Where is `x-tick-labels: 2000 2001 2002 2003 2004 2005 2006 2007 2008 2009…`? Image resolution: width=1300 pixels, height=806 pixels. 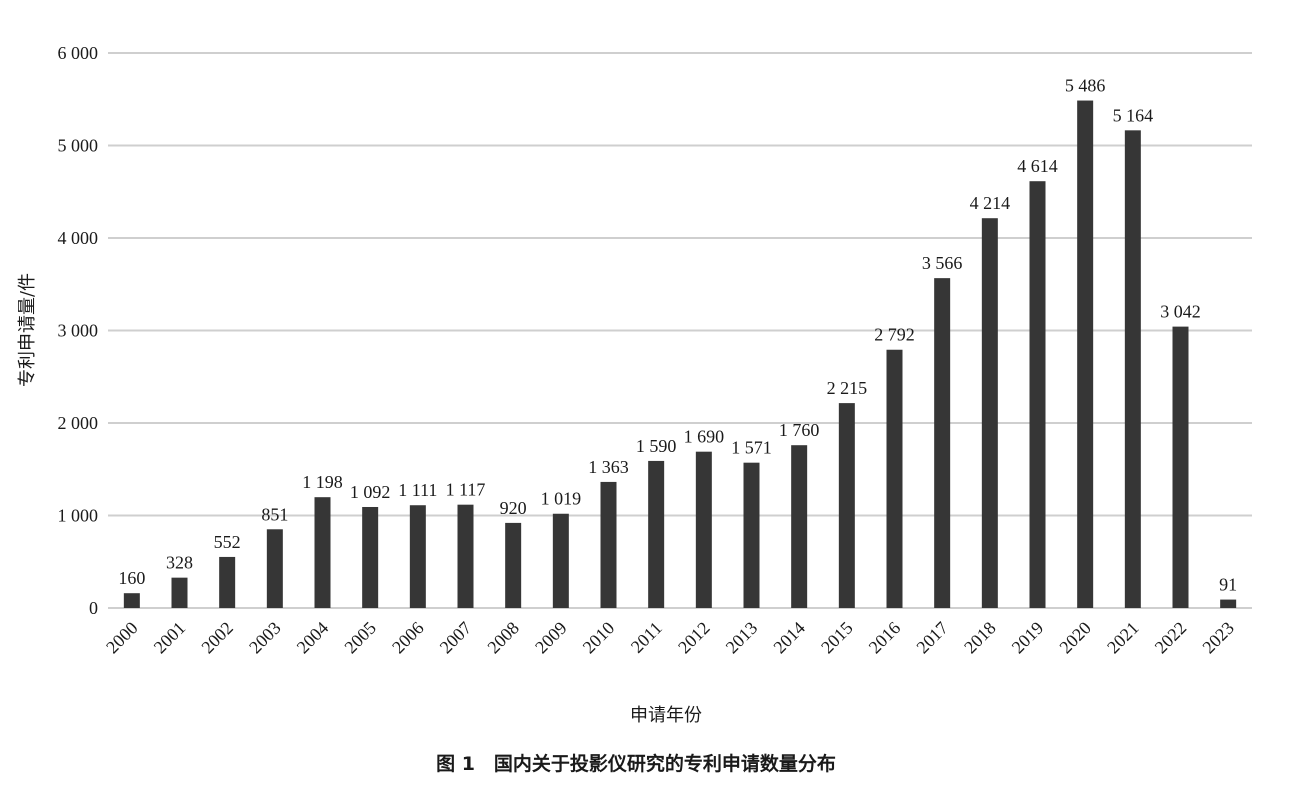
x-tick-labels: 2000 2001 2002 2003 2004 2005 2006 2007 2008 2009… is located at coordinates (670, 638).